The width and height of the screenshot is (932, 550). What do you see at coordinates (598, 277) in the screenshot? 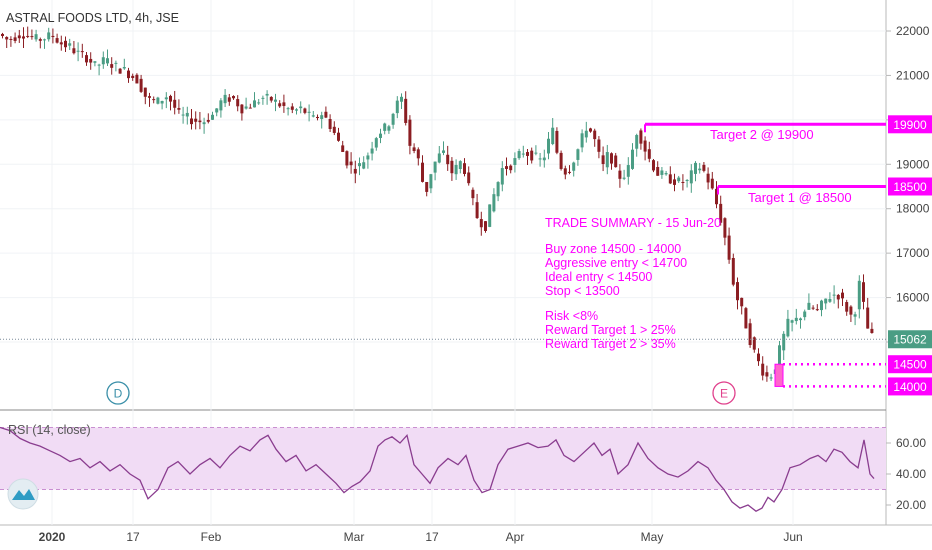
I see `summary-line: Ideal entry < 14500` at bounding box center [598, 277].